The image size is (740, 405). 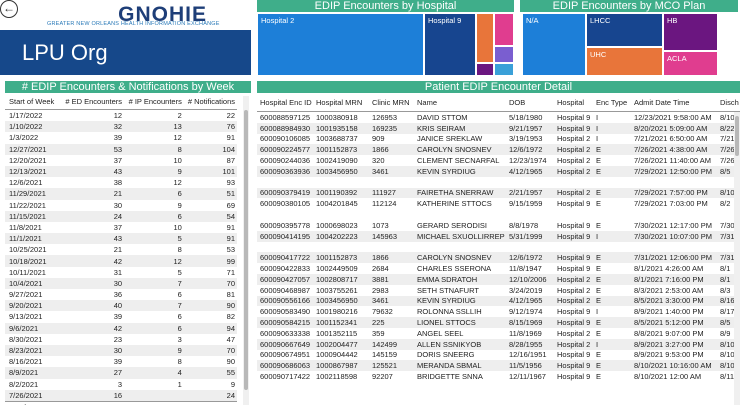 I want to click on weekly-table-row: 1/17/2022 12 2 22, so click(x=121, y=116).